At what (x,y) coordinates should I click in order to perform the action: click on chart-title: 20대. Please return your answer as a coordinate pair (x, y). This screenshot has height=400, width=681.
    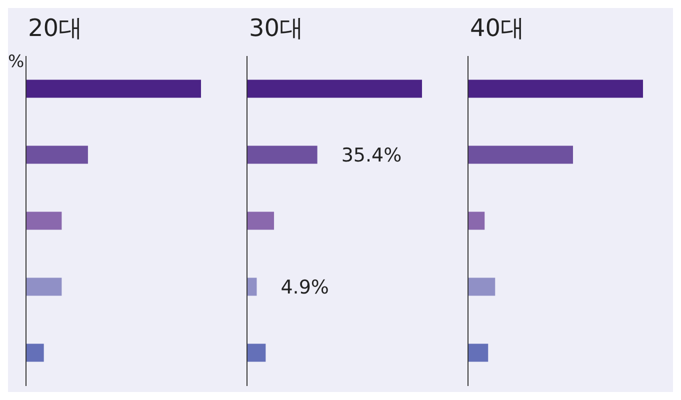
    Looking at the image, I should click on (55, 28).